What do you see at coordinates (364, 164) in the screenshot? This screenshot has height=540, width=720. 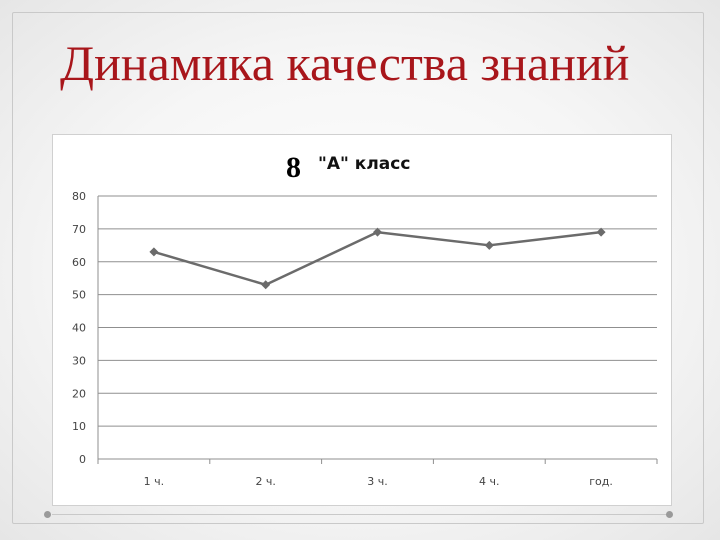 I see `chart-title-text: "А" класс` at bounding box center [364, 164].